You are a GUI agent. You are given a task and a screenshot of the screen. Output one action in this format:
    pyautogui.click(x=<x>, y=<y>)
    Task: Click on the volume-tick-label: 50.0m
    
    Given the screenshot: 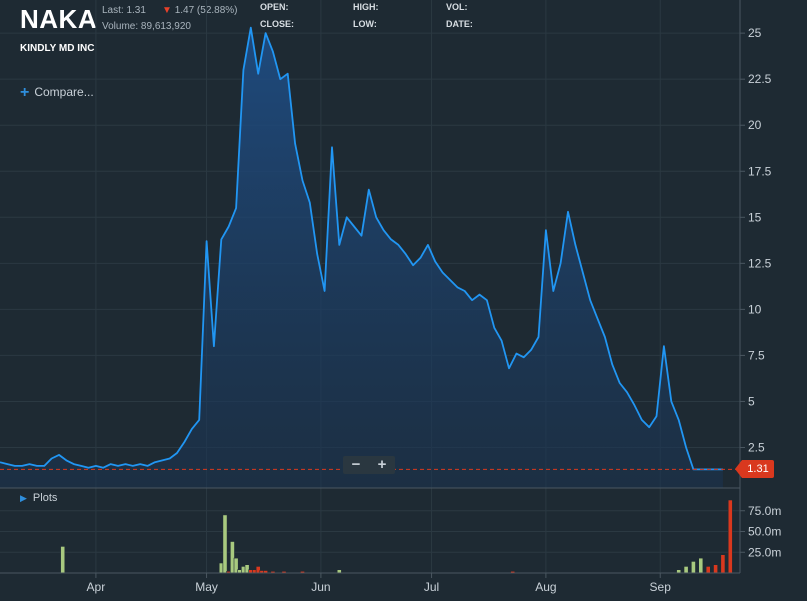 What is the action you would take?
    pyautogui.click(x=764, y=532)
    